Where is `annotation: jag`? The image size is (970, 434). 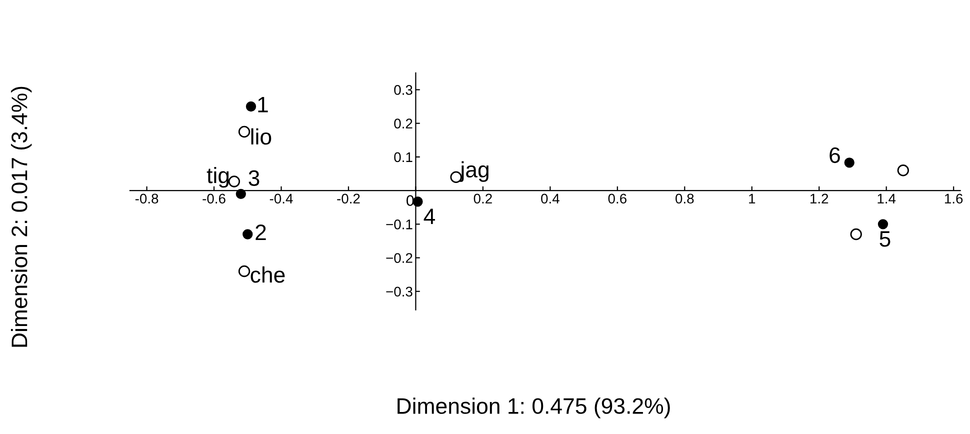 annotation: jag is located at coordinates (474, 171).